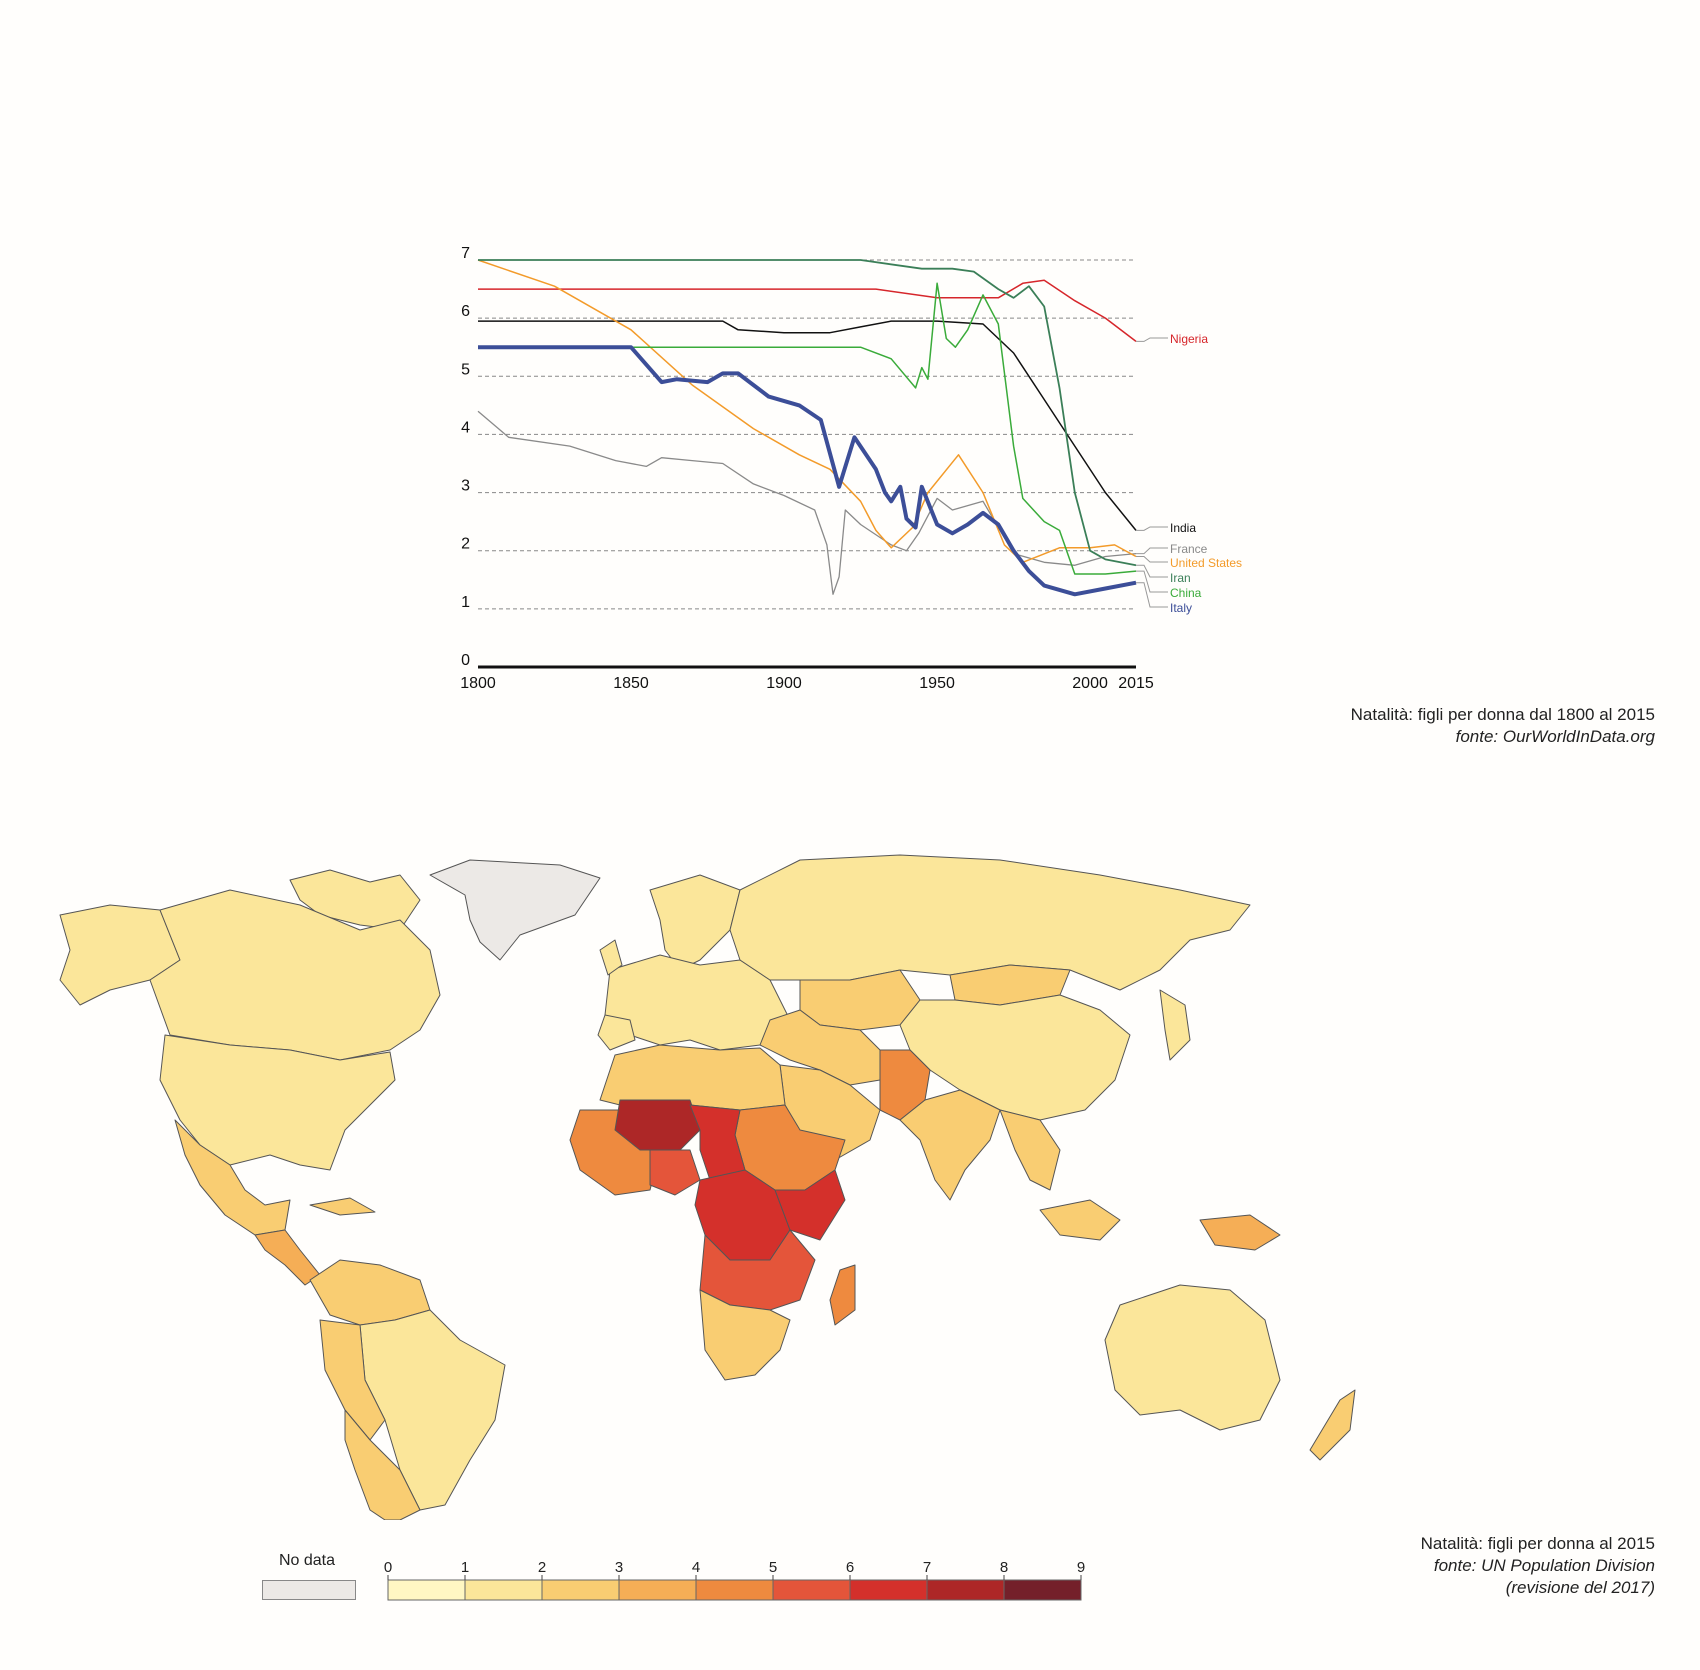 The image size is (1700, 1670). I want to click on map-caption-source: fonte: UN Population Division, so click(1544, 1565).